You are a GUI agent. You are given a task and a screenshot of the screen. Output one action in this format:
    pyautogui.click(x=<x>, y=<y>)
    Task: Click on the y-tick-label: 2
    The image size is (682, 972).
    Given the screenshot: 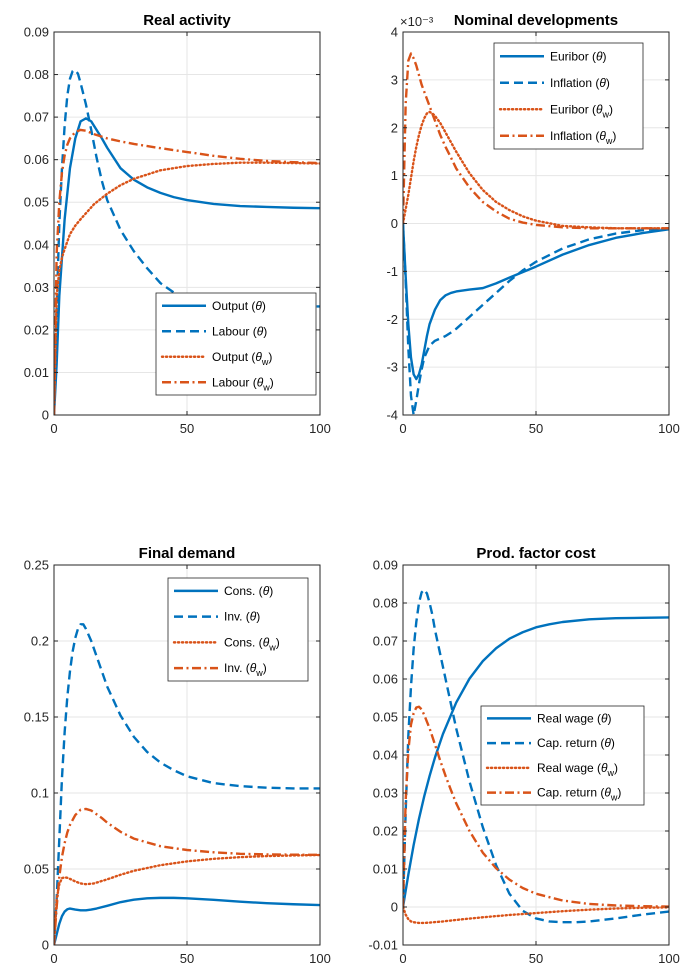 What is the action you would take?
    pyautogui.click(x=394, y=127)
    